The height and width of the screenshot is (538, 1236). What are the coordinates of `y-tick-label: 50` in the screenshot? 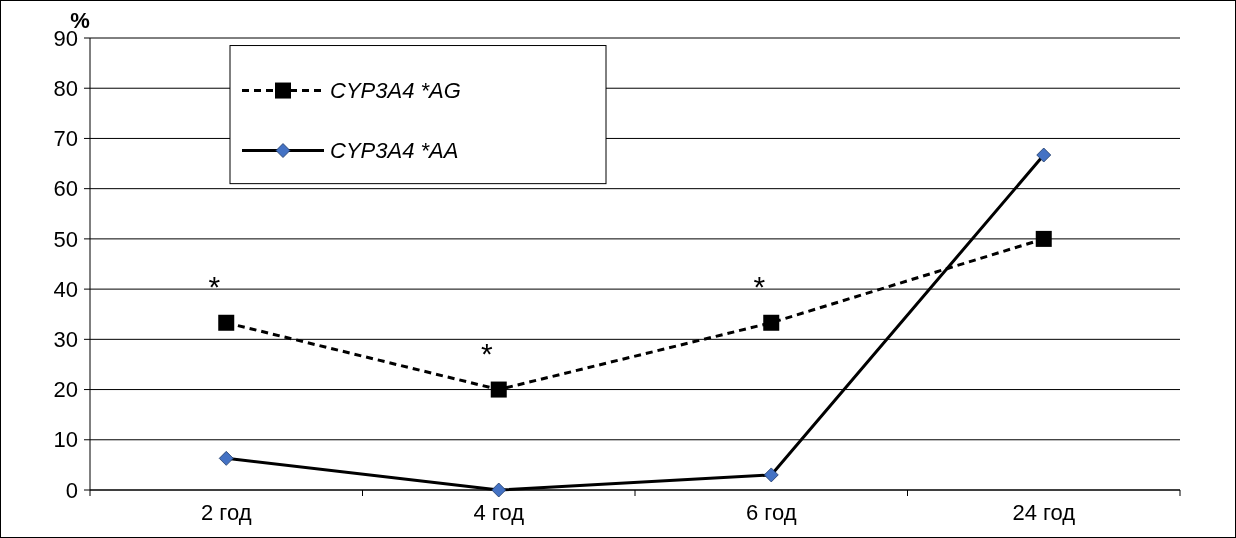 It's located at (65, 239).